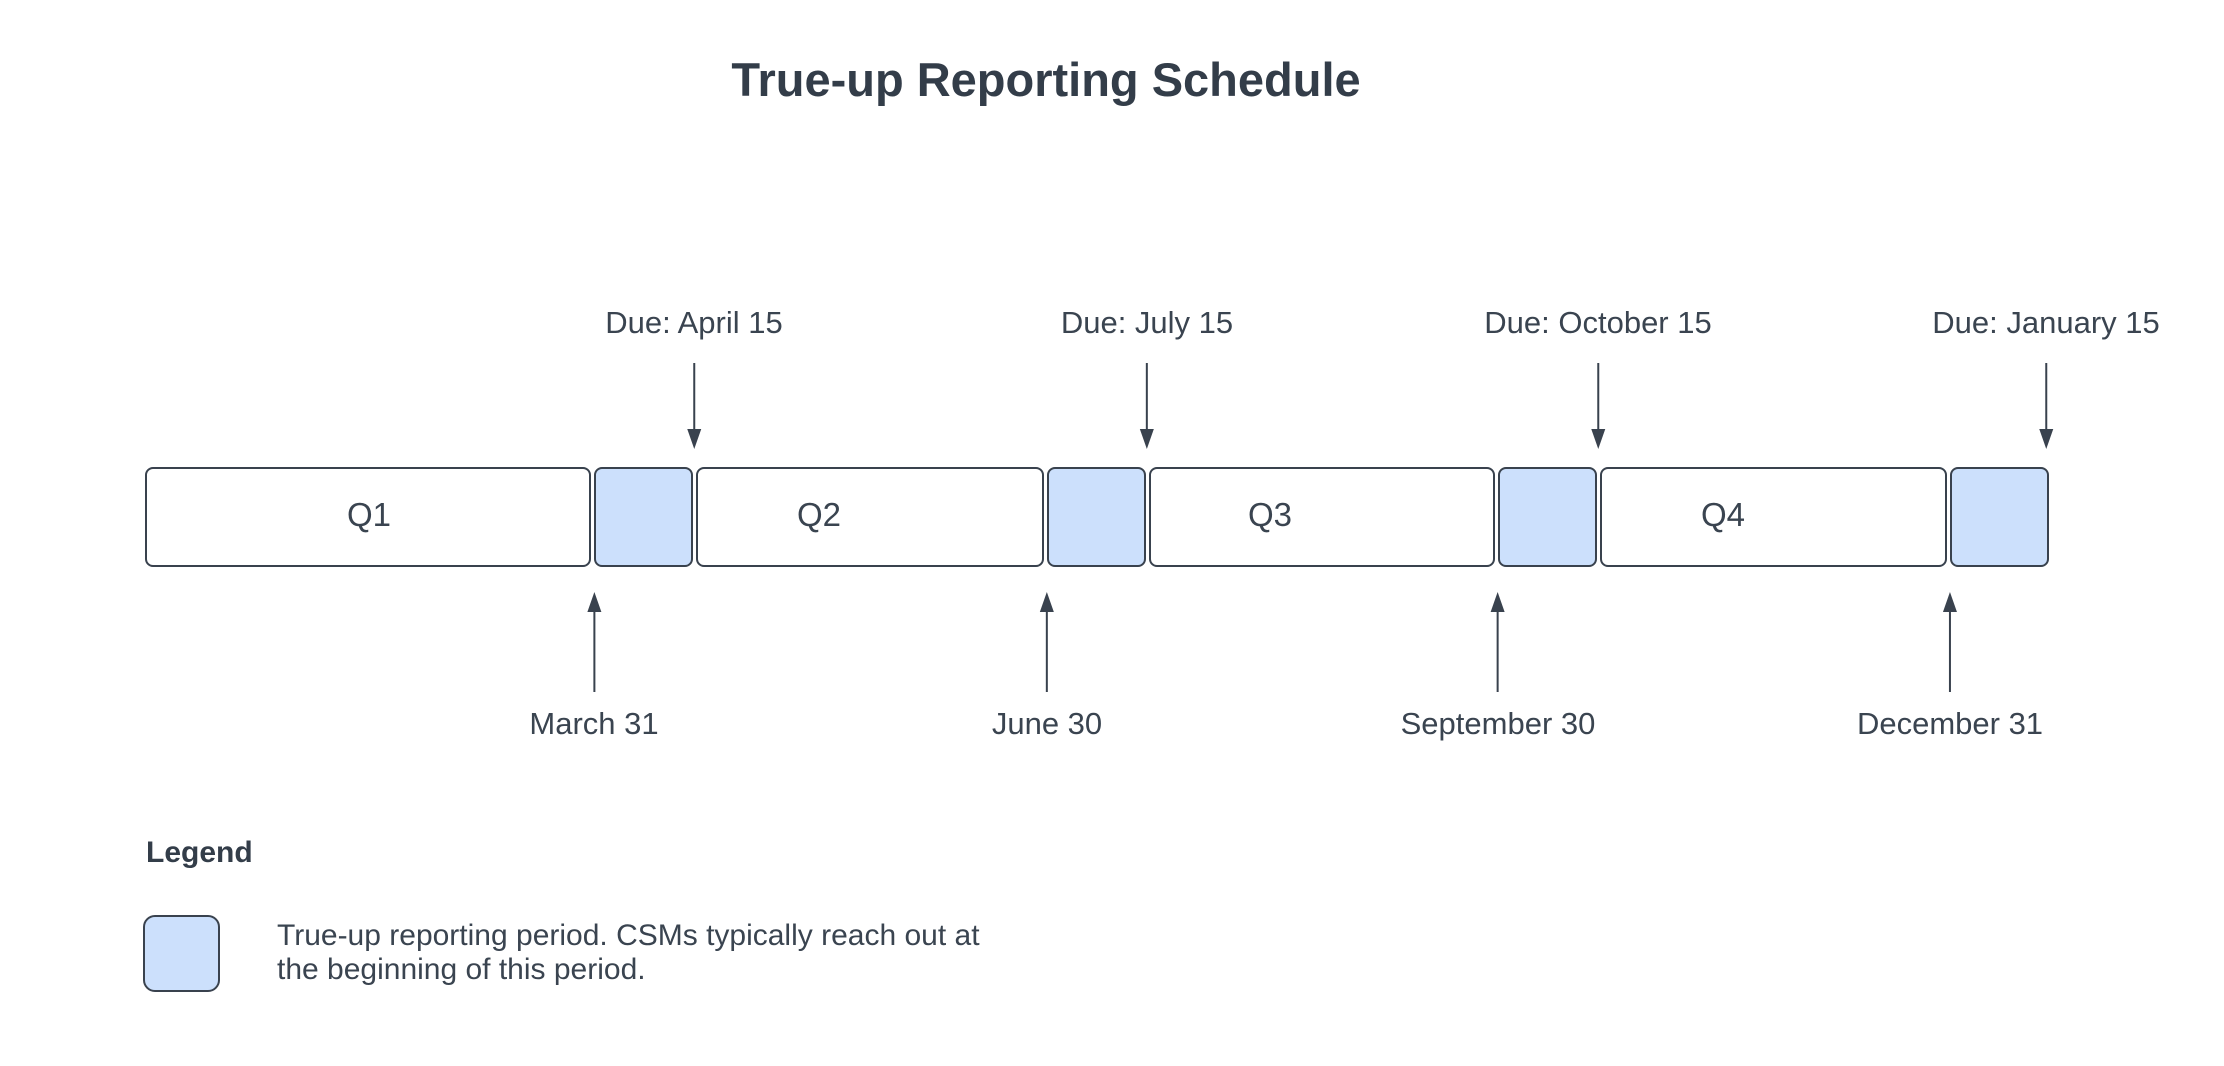  I want to click on quarter-box-q1, so click(368, 517).